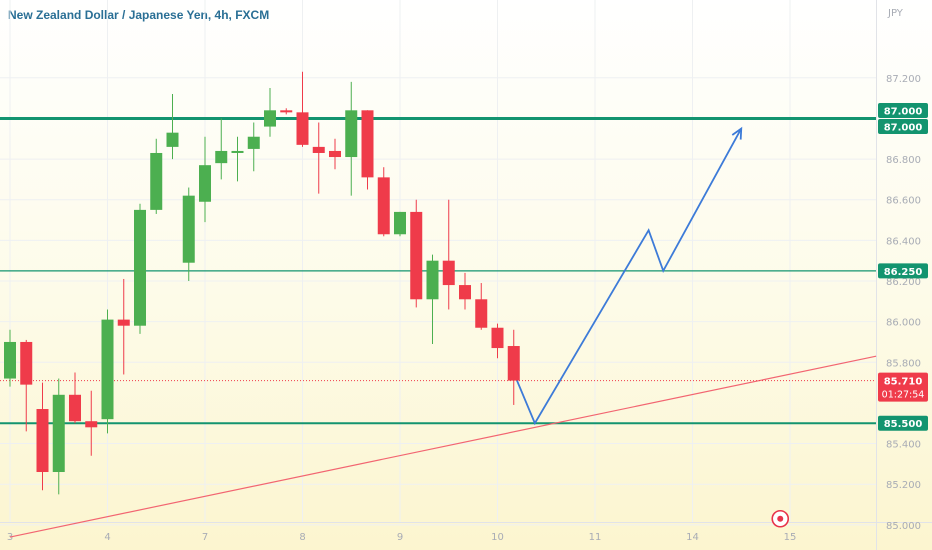 Image resolution: width=932 pixels, height=550 pixels. I want to click on time-axis: 3 4 7 8 9 10 11 14 15, so click(402, 537).